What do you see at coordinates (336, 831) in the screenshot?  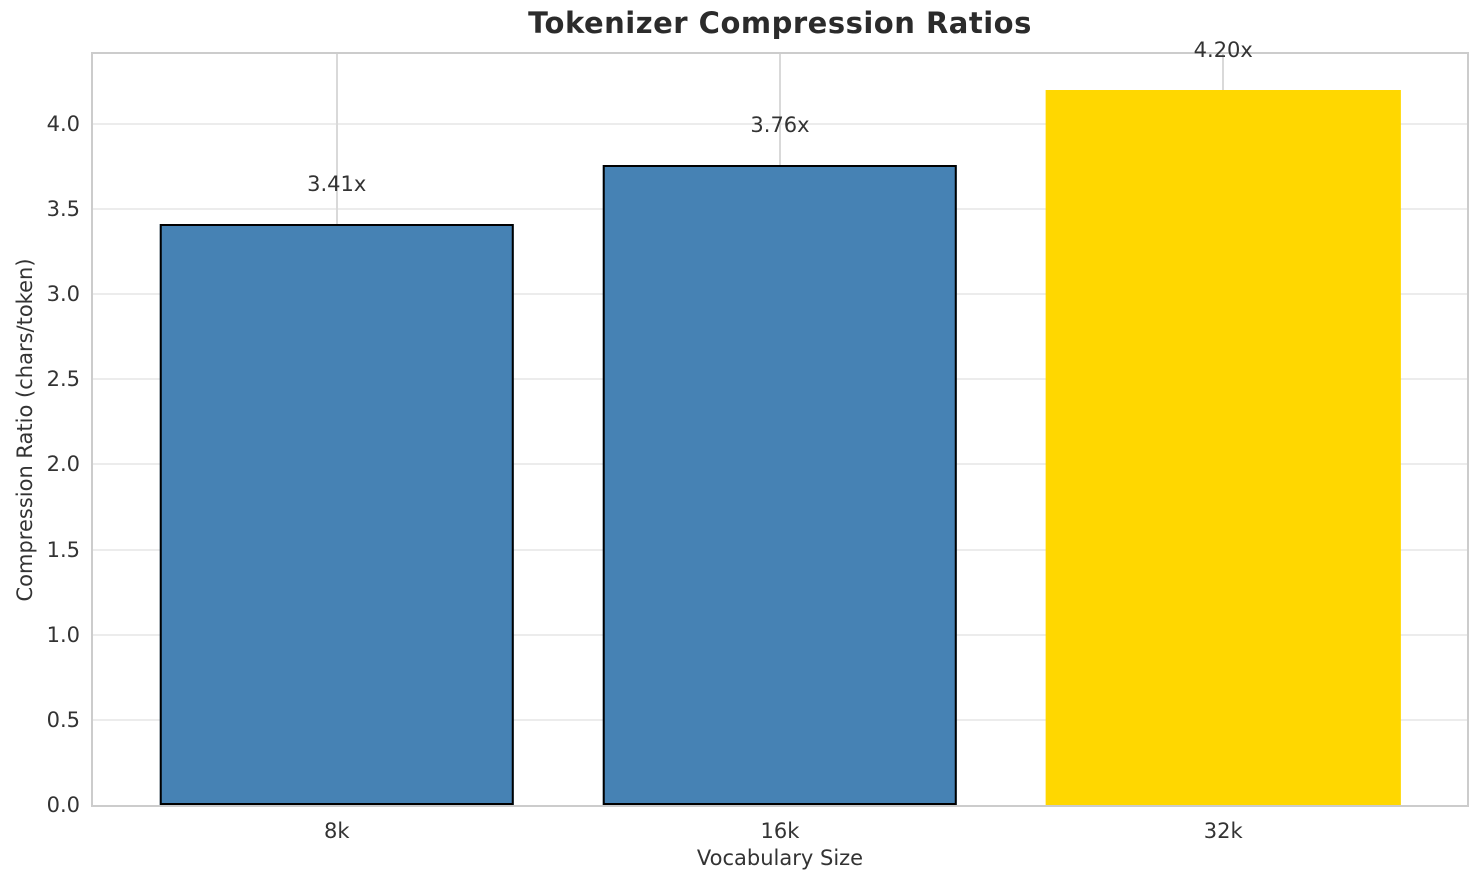 I see `x-tick-label-8k: 8k` at bounding box center [336, 831].